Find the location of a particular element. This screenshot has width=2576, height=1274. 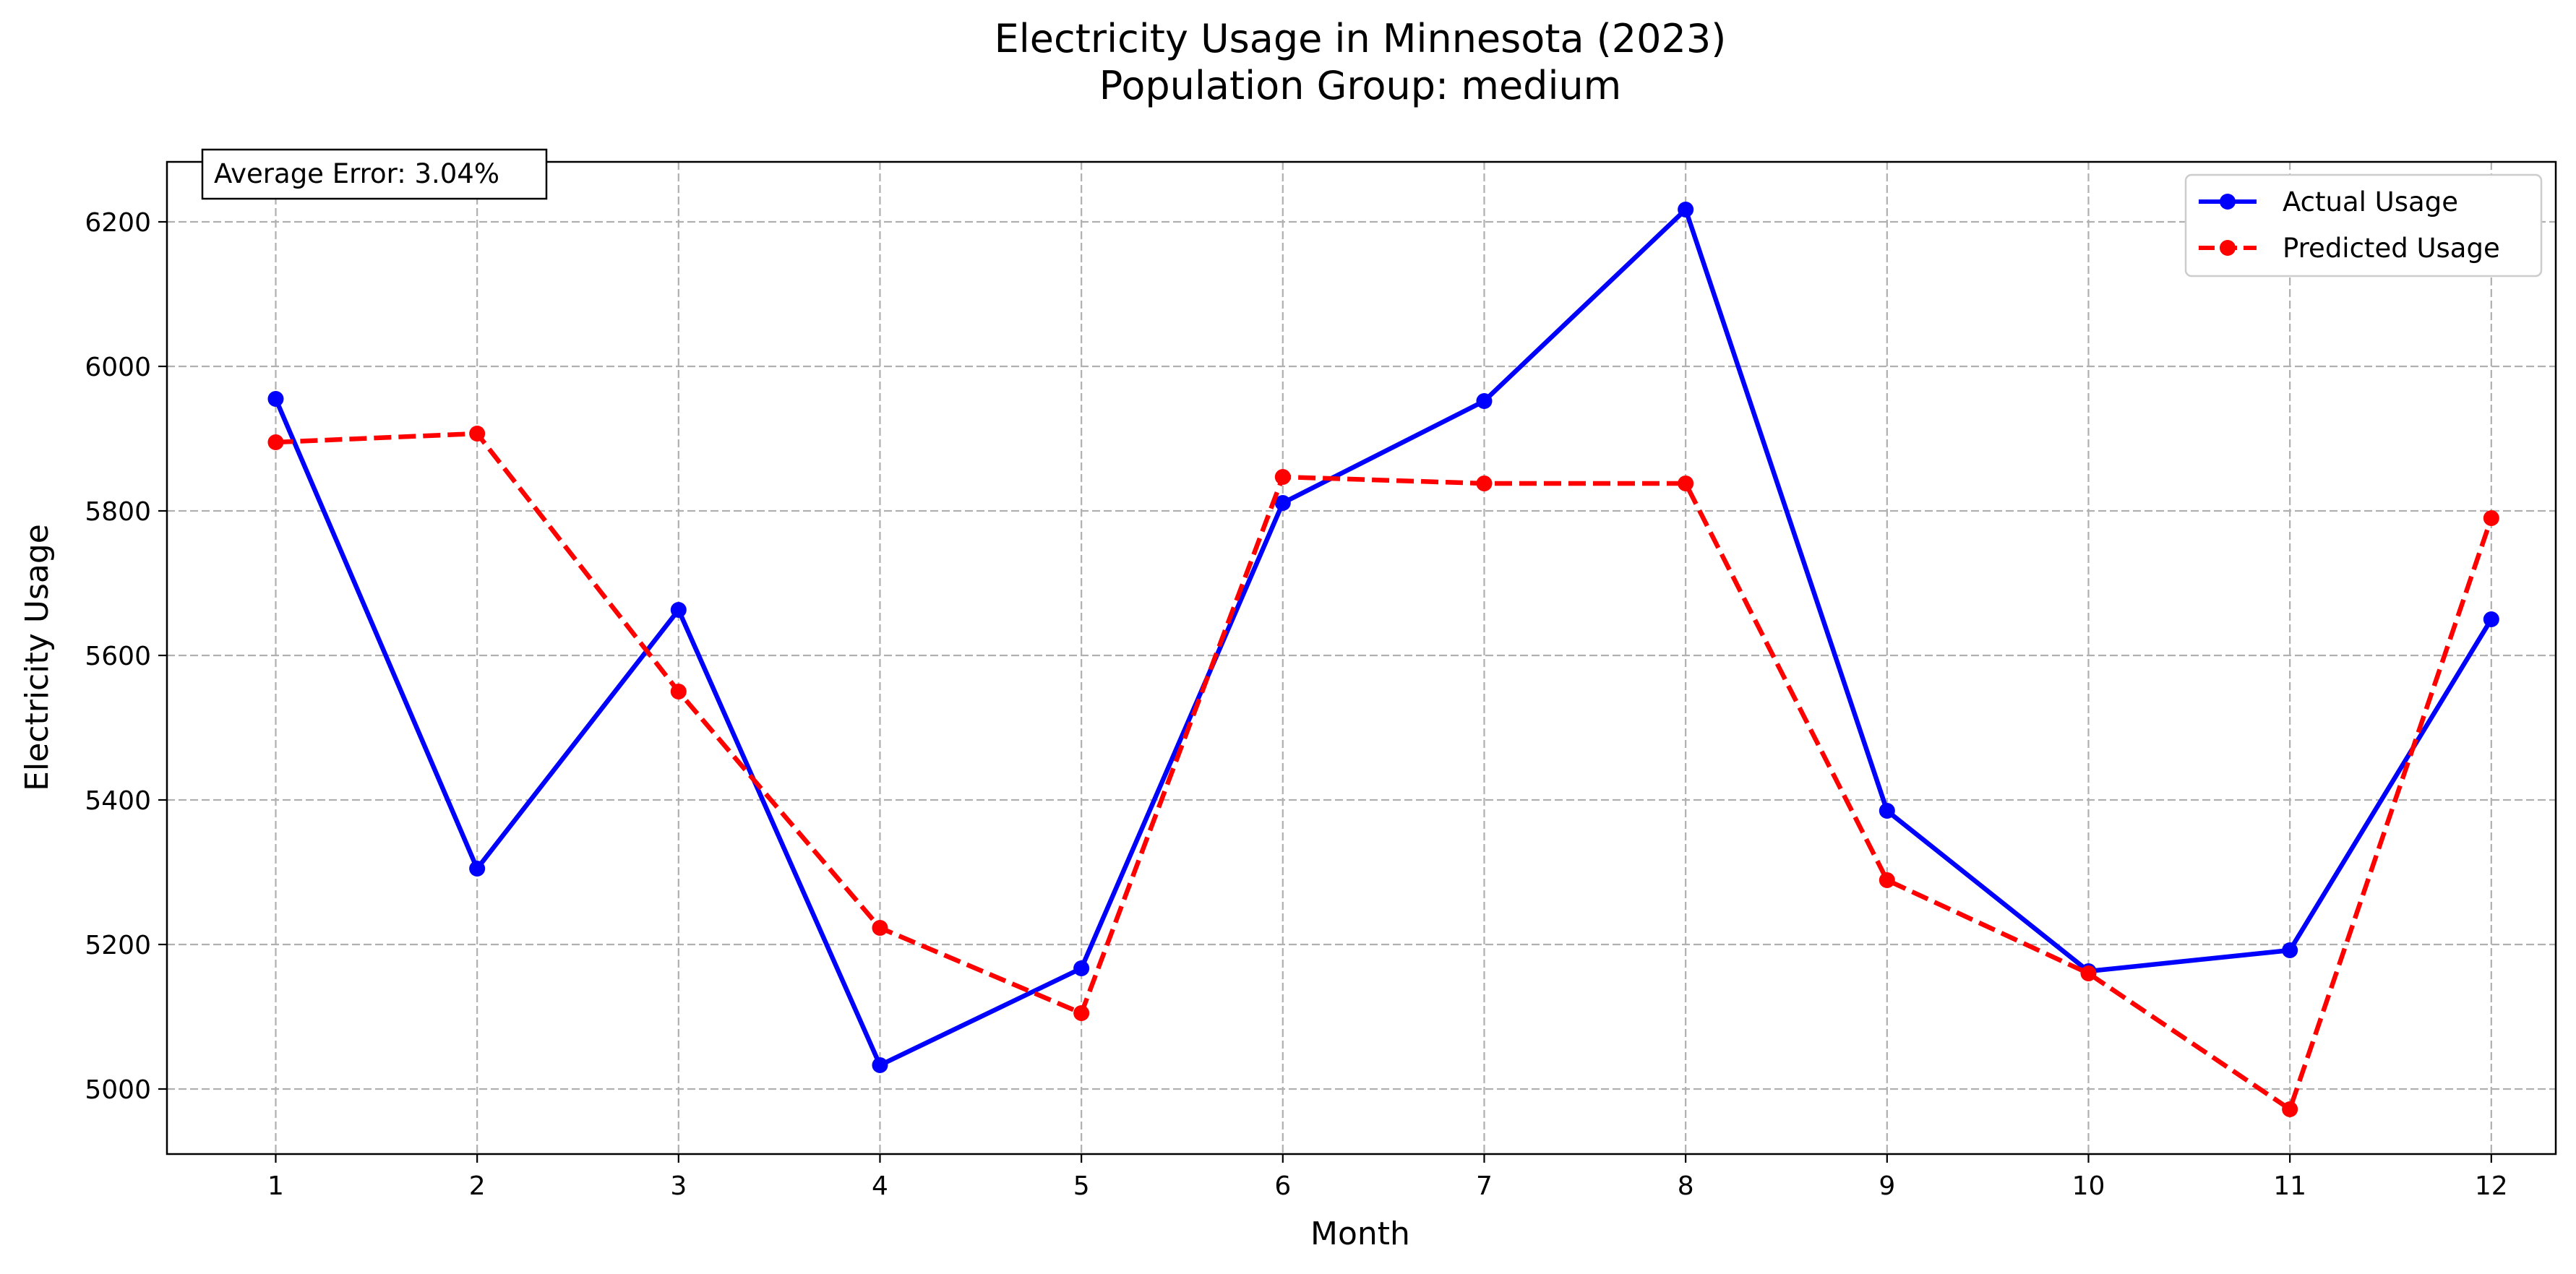

x-tick-label: 9 is located at coordinates (1887, 1186).